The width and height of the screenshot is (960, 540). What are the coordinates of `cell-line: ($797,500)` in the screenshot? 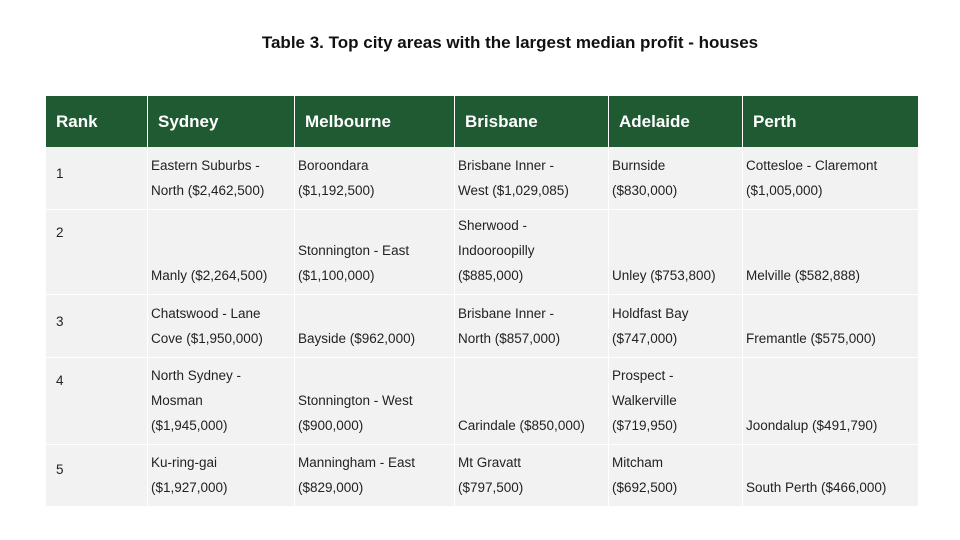 It's located at (491, 487).